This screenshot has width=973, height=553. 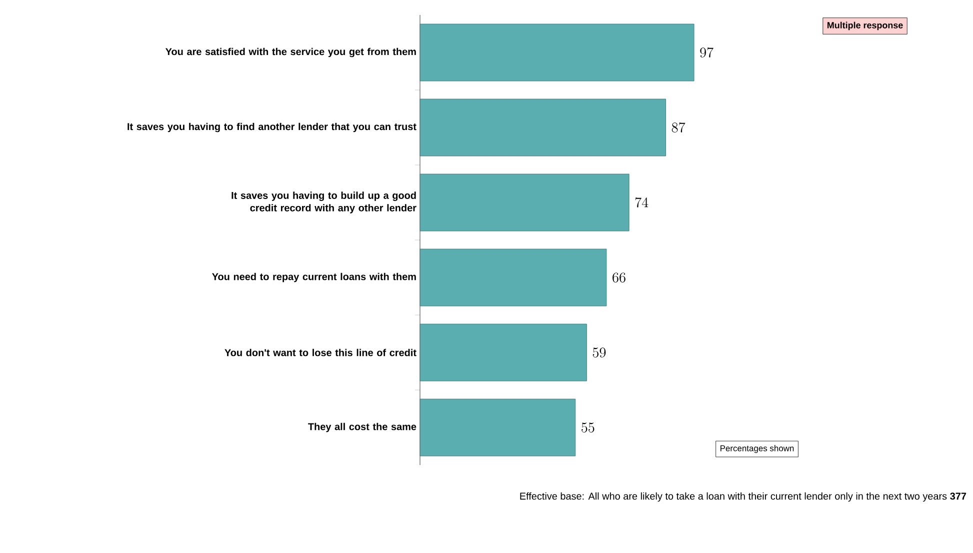 What do you see at coordinates (314, 277) in the screenshot?
I see `y-tick-label: You need to repay current loans with them` at bounding box center [314, 277].